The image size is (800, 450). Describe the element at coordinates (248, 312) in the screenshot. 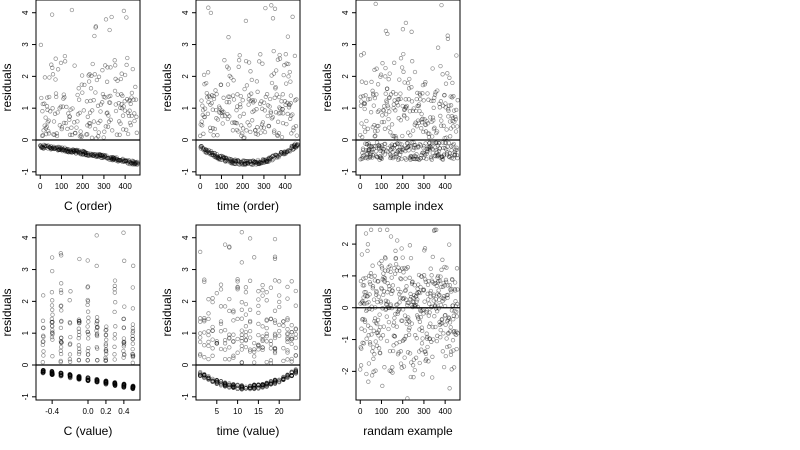

I see `plot-frame` at that location.